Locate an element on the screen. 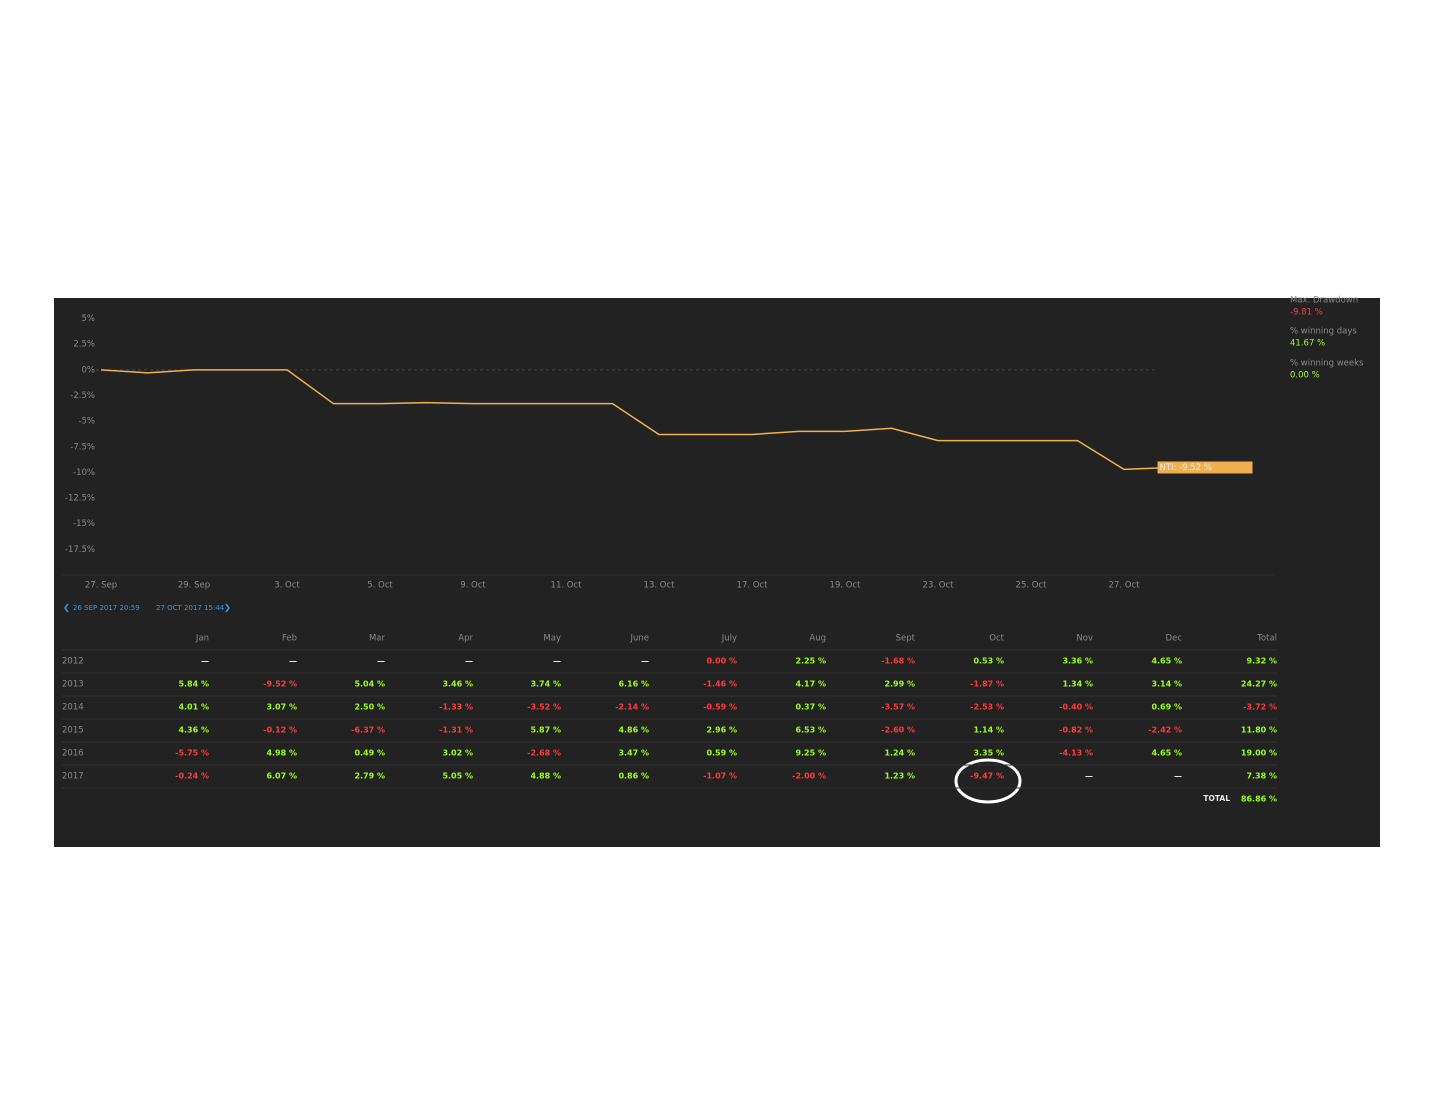  x-tick-label: 5. Oct is located at coordinates (380, 586).